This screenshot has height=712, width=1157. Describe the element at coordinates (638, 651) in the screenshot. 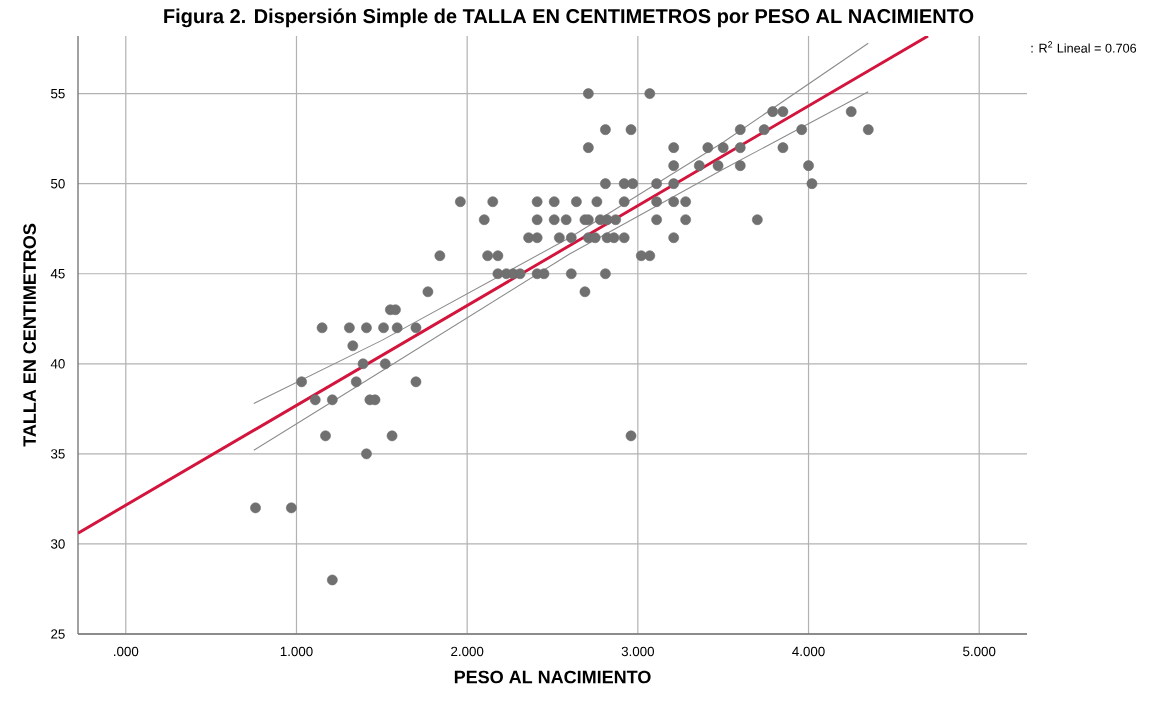

I see `x-tick-label: 3.000` at that location.